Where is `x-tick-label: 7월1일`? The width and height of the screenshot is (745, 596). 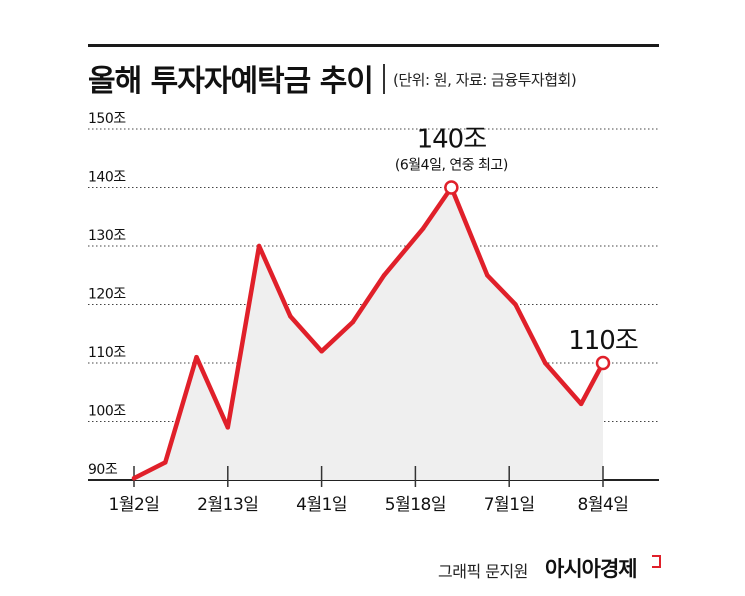
x-tick-label: 7월1일 is located at coordinates (509, 505).